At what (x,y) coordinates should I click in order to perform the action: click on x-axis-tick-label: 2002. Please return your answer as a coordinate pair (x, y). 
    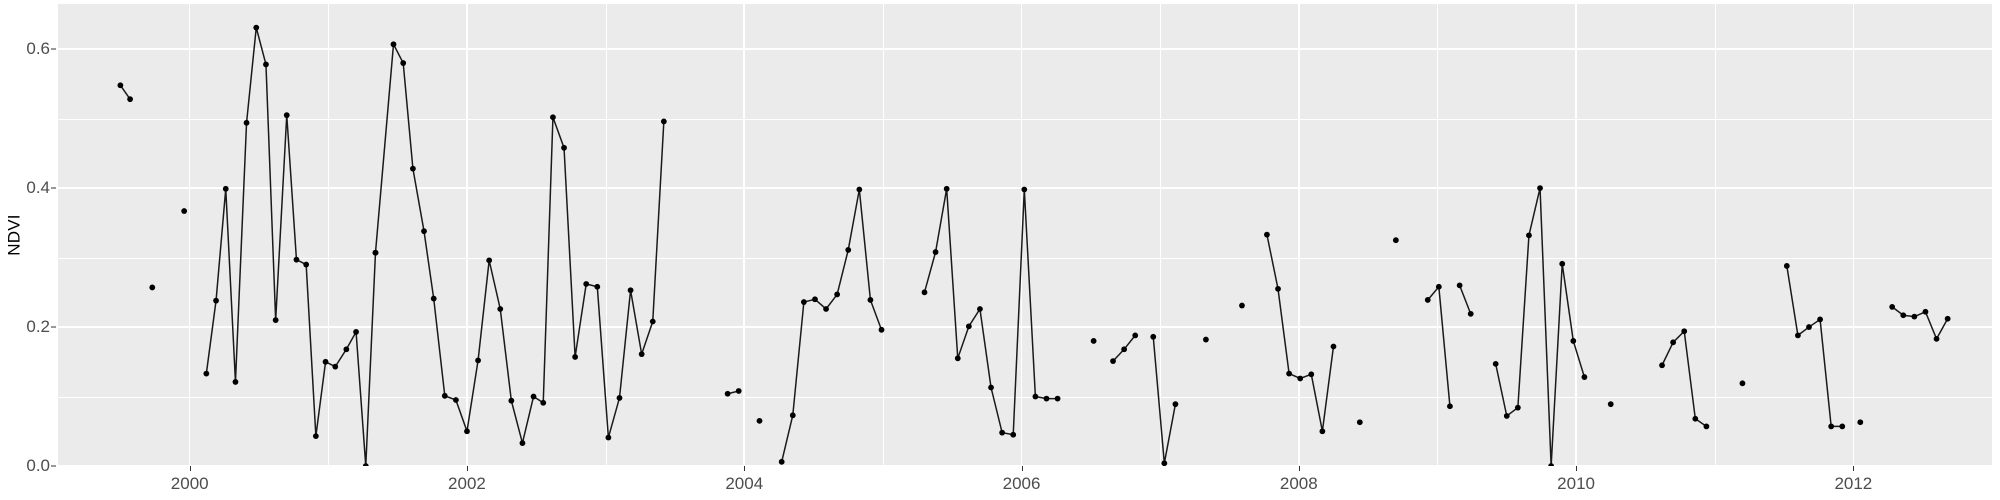
    Looking at the image, I should click on (467, 483).